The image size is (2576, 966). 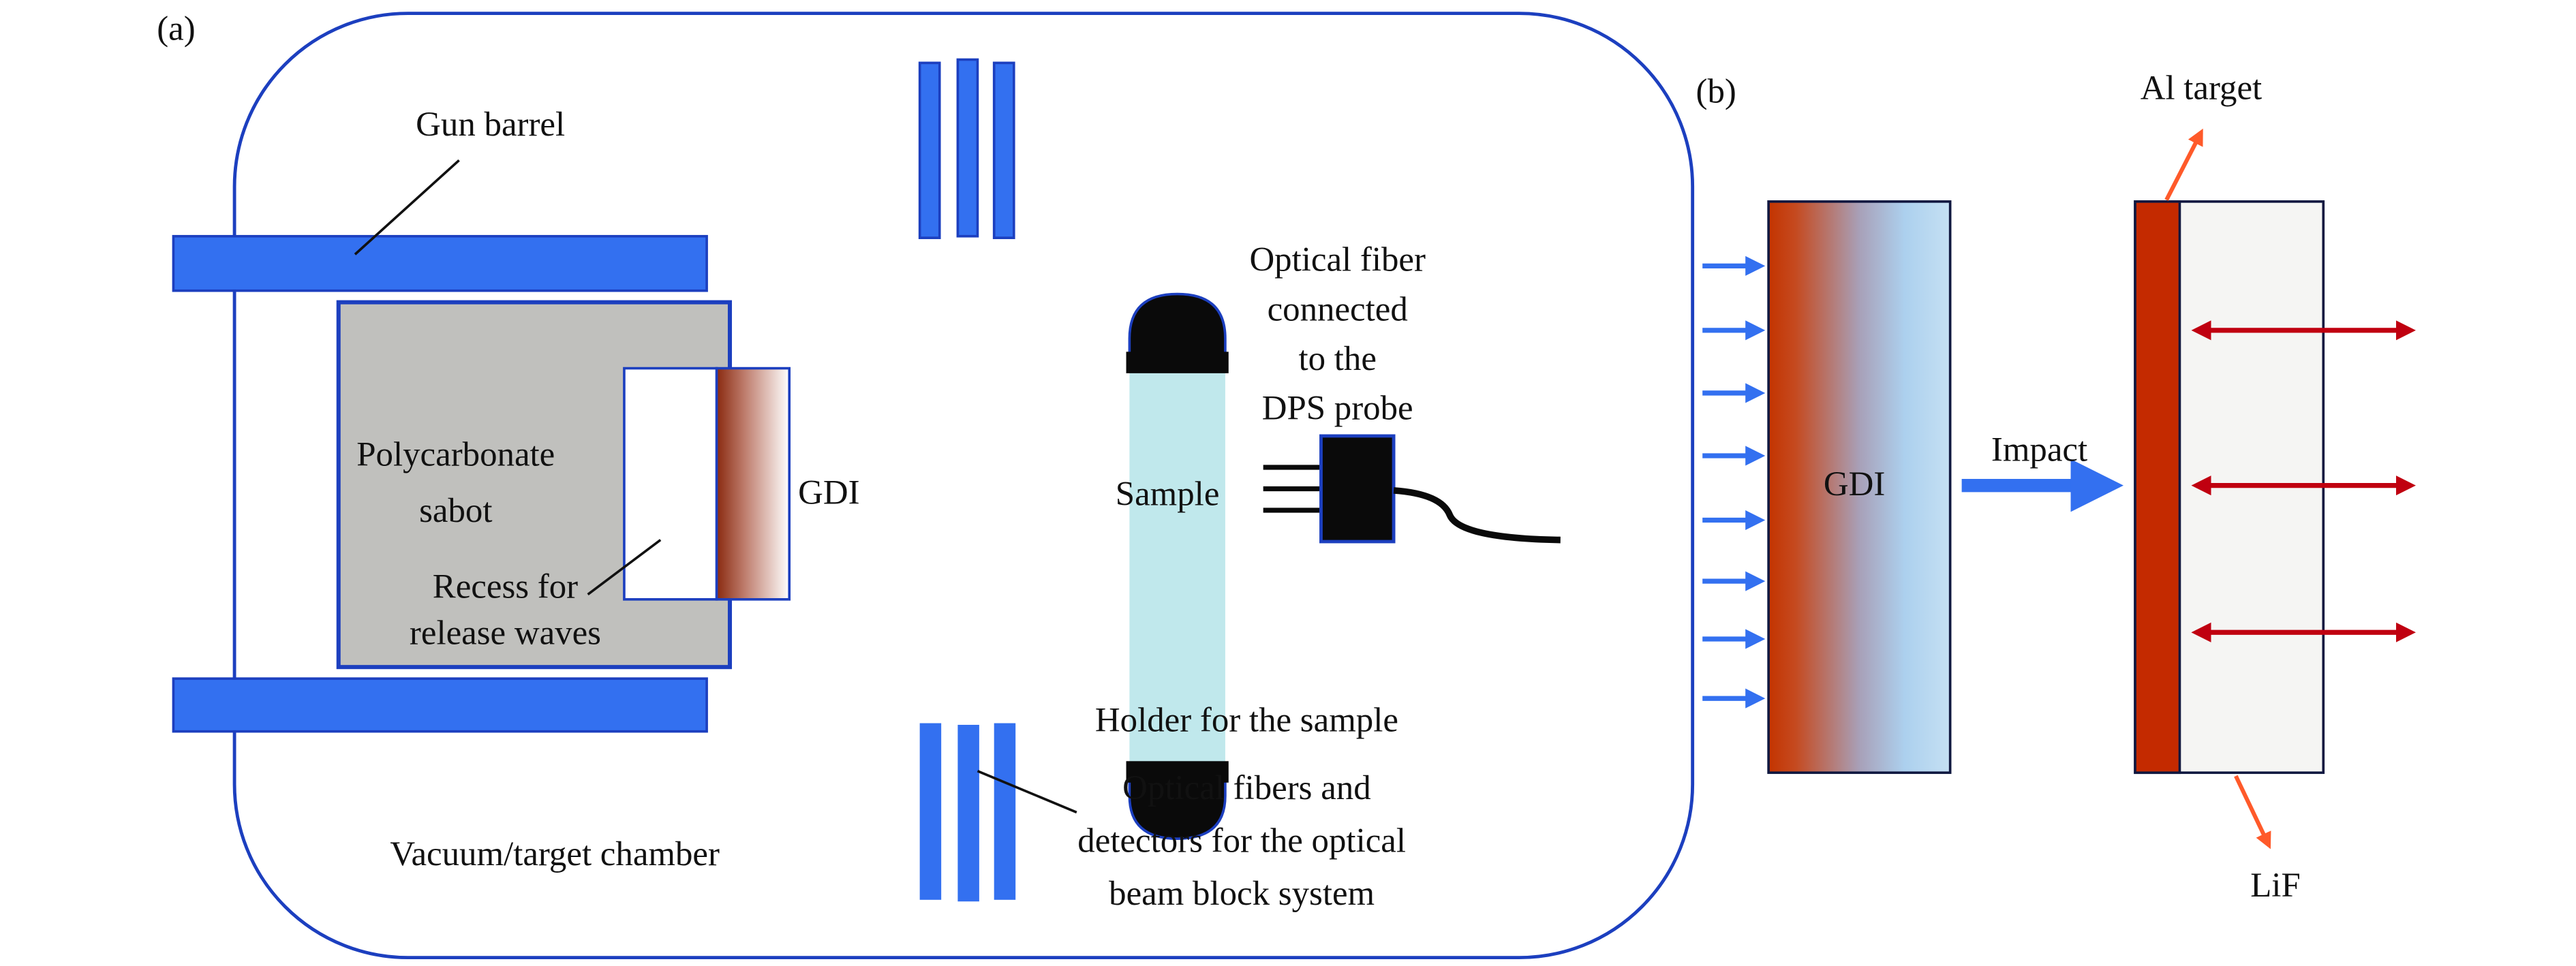 What do you see at coordinates (490, 125) in the screenshot?
I see `gun-barrel-label: Gun barrel` at bounding box center [490, 125].